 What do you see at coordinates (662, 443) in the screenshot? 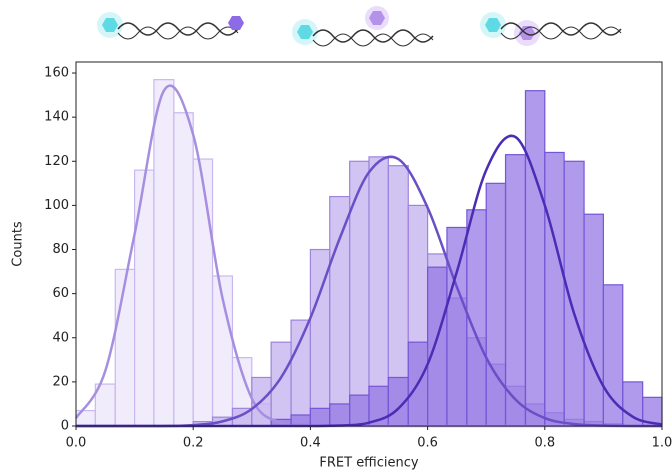
I see `x-tick-label: 1.0` at bounding box center [662, 443].